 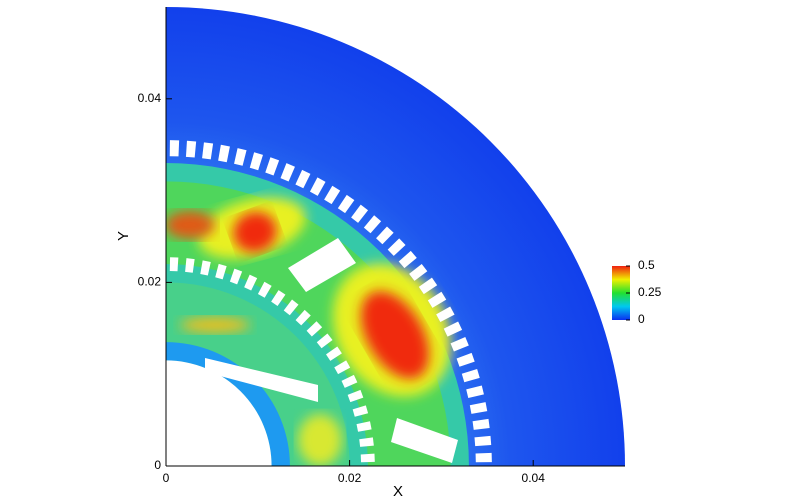 I want to click on x-tick-label: 0.04, so click(x=534, y=478).